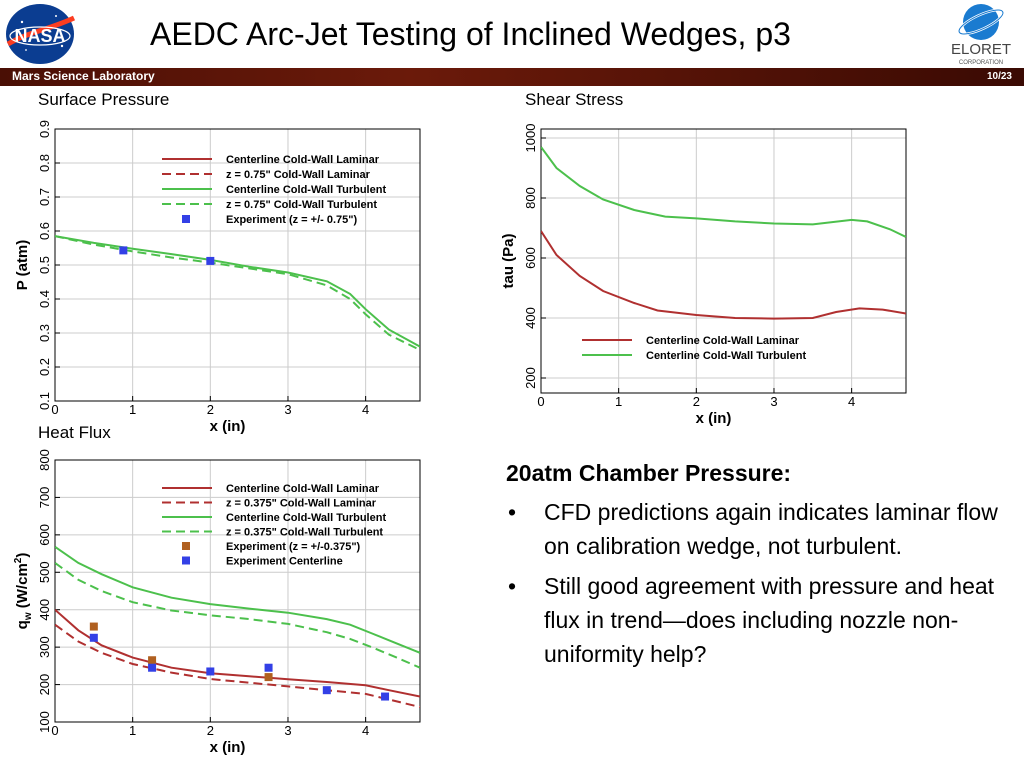 This screenshot has height=768, width=1024. Describe the element at coordinates (22, 265) in the screenshot. I see `y-axis-label: P (atm)` at that location.